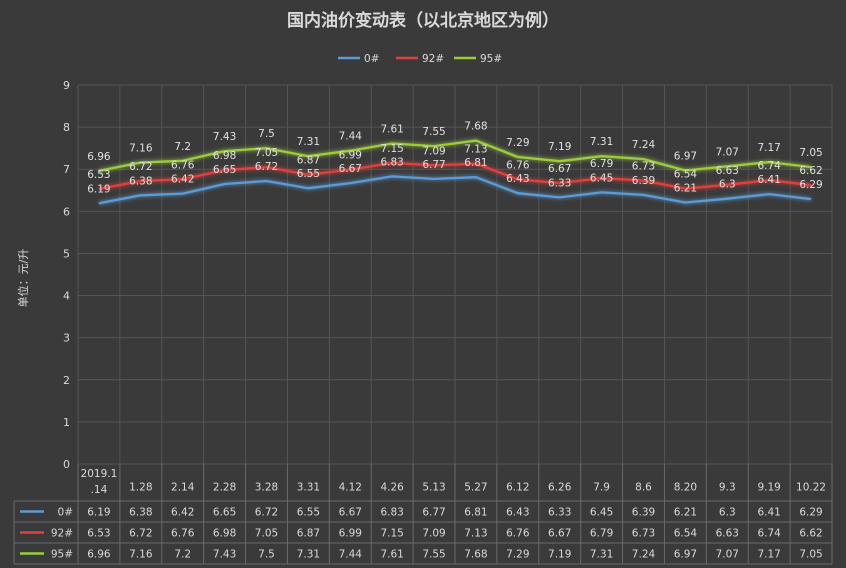  What do you see at coordinates (140, 513) in the screenshot?
I see `table-cell-0: 6.38` at bounding box center [140, 513].